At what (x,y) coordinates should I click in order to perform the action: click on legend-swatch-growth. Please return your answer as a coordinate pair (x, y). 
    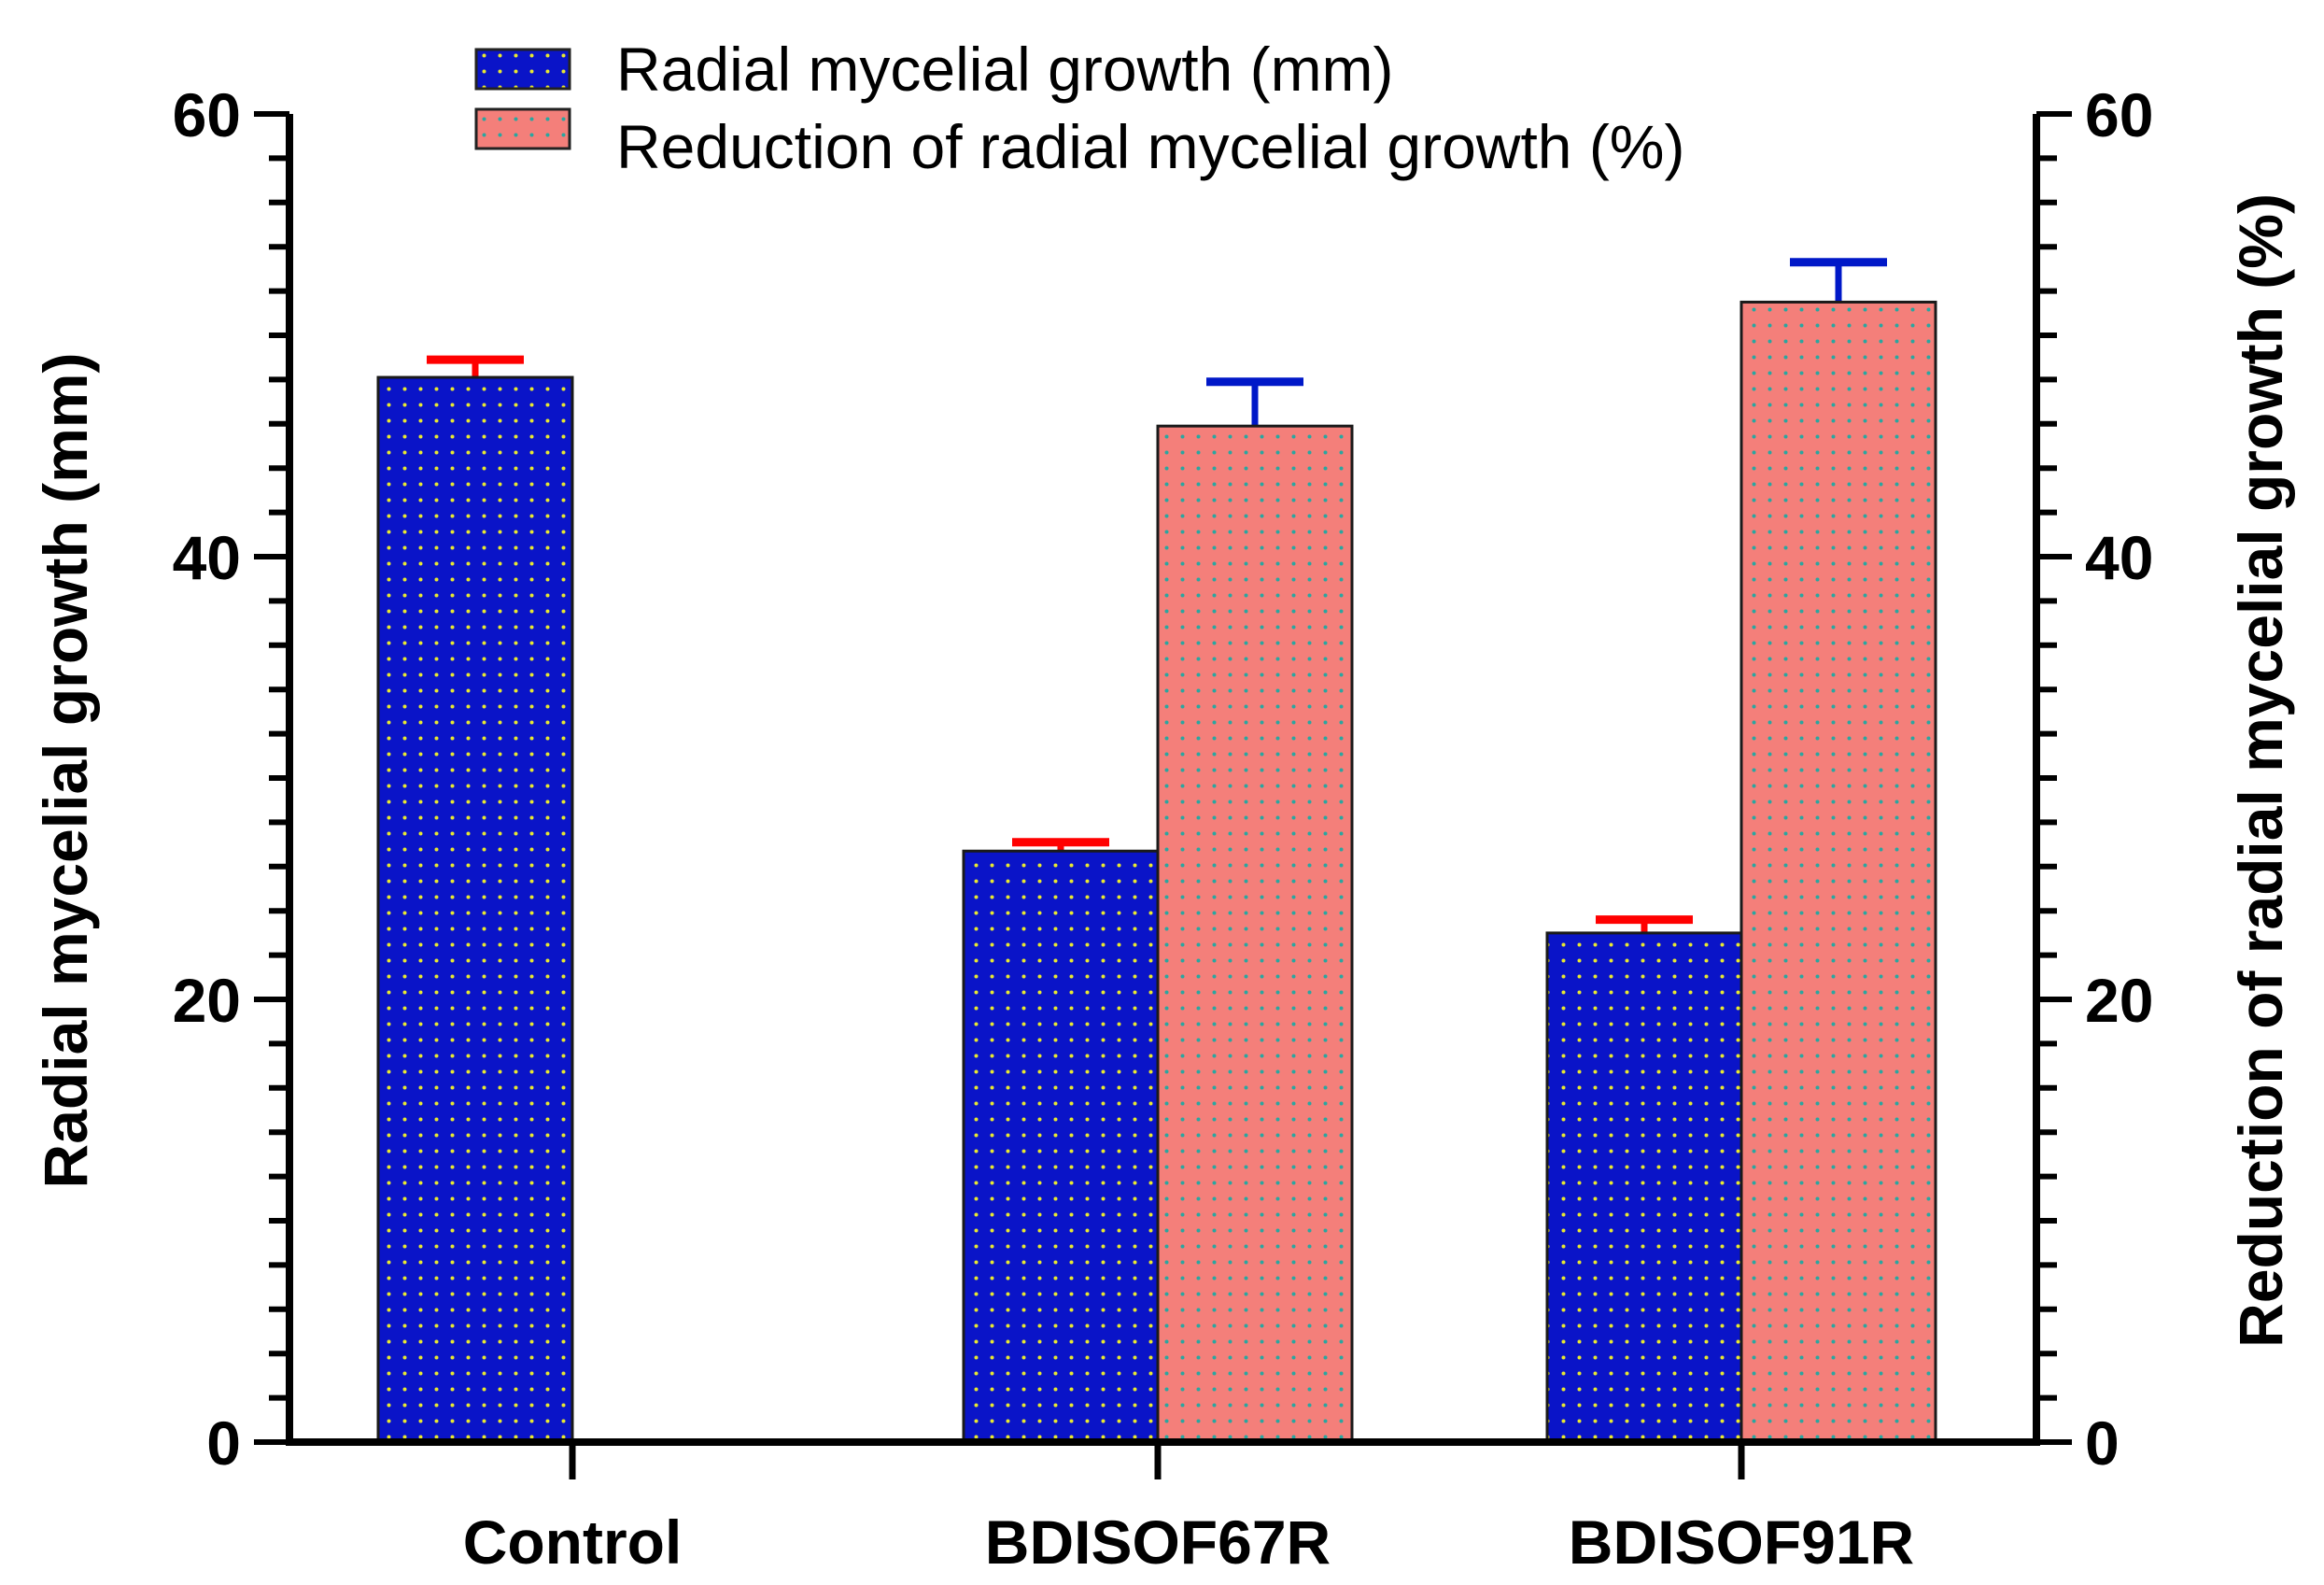
    Looking at the image, I should click on (523, 69).